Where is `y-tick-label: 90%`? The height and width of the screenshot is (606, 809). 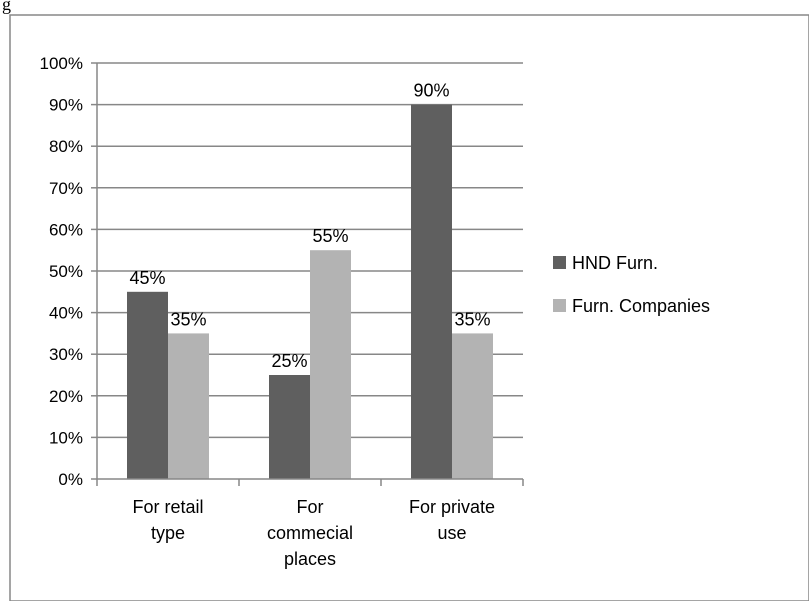 y-tick-label: 90% is located at coordinates (66, 105).